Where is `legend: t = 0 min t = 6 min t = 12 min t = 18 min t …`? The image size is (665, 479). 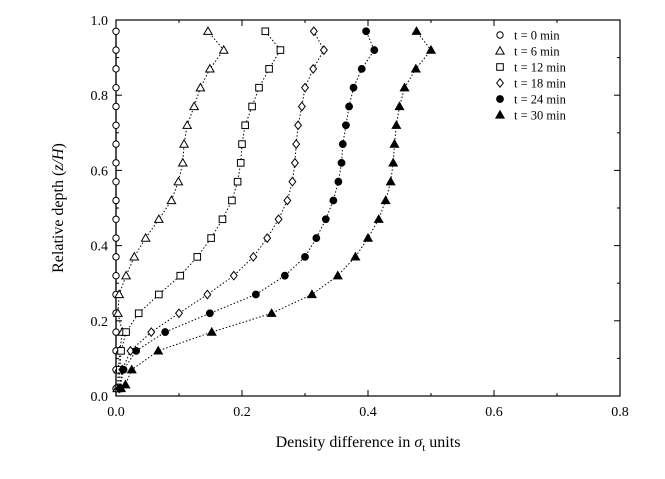
legend: t = 0 min t = 6 min t = 12 min t = 18 min t … is located at coordinates (530, 76).